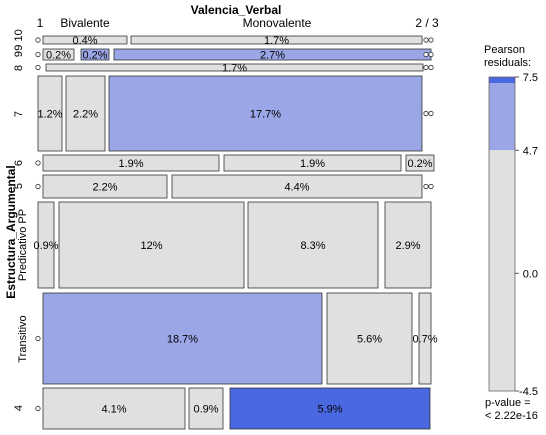  Describe the element at coordinates (508, 403) in the screenshot. I see `p-value-label: p-value =` at that location.